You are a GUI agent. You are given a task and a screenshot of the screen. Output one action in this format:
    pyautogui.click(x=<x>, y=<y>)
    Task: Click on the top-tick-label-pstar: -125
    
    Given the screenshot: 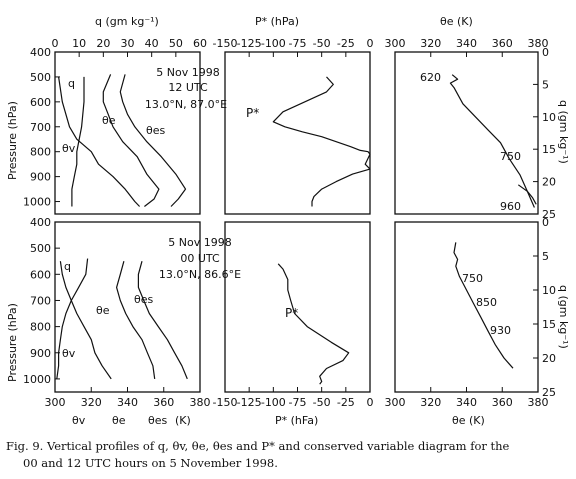 What is the action you would take?
    pyautogui.click(x=249, y=43)
    